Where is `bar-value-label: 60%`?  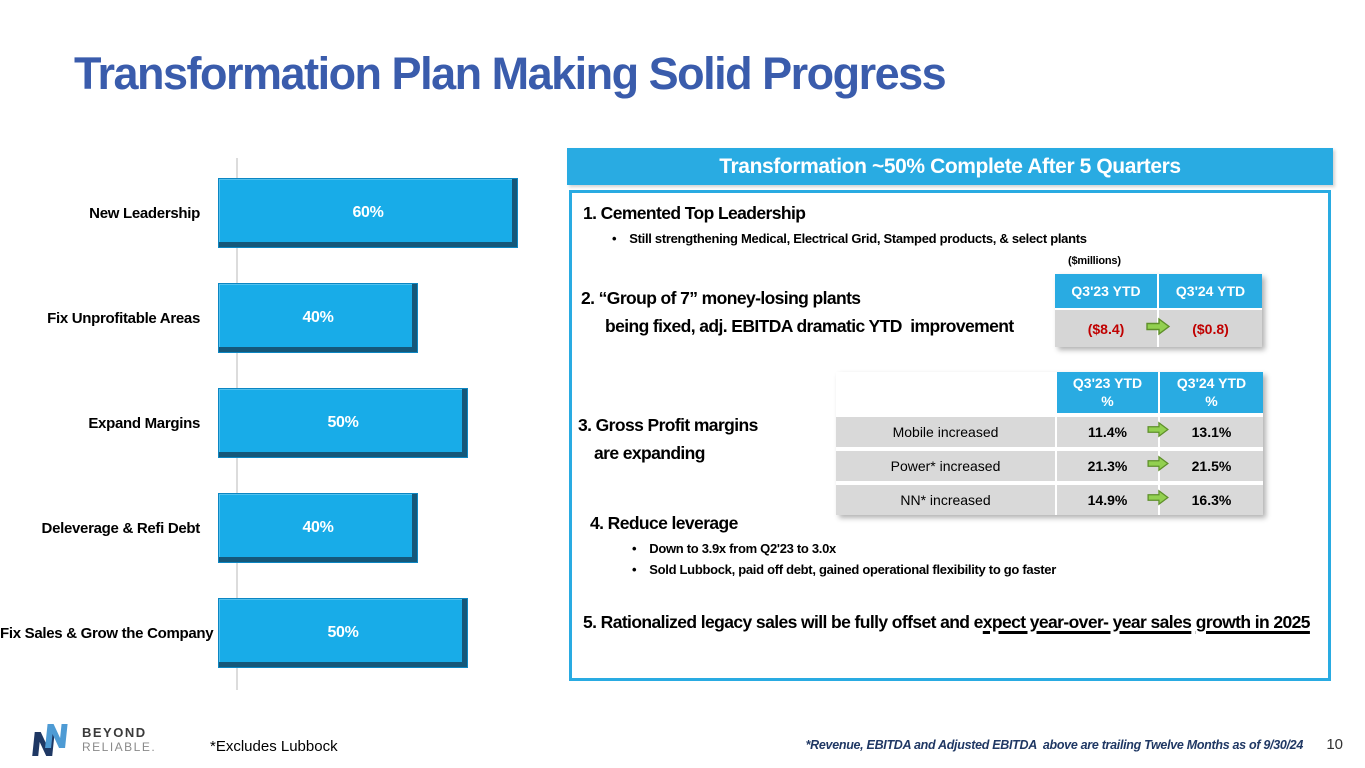
bar-value-label: 60% is located at coordinates (368, 212).